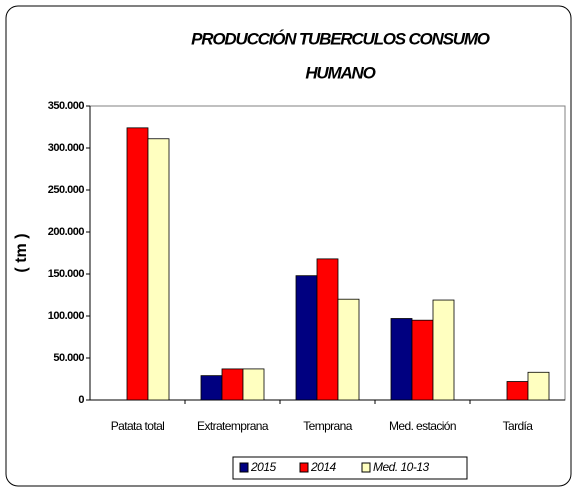 The height and width of the screenshot is (495, 577). Describe the element at coordinates (66, 148) in the screenshot. I see `y-tick-label: 300.000` at that location.